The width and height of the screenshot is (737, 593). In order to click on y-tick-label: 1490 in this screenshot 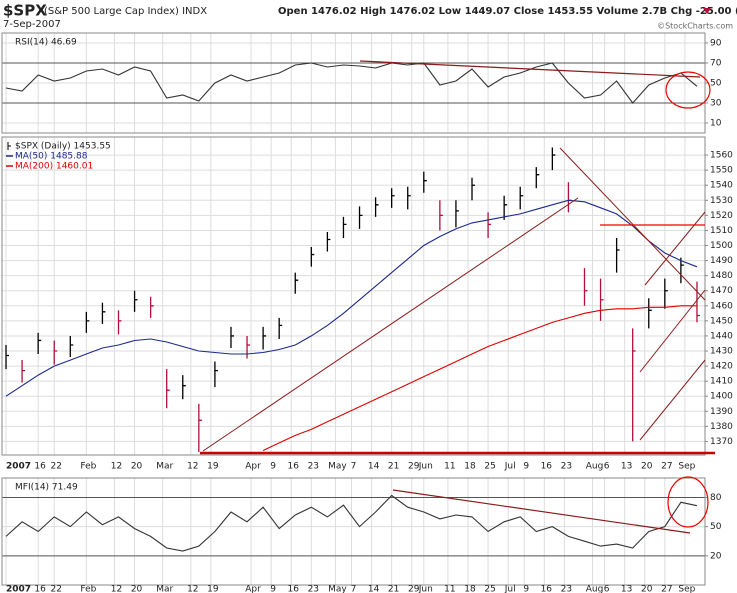, I will do `click(721, 261)`.